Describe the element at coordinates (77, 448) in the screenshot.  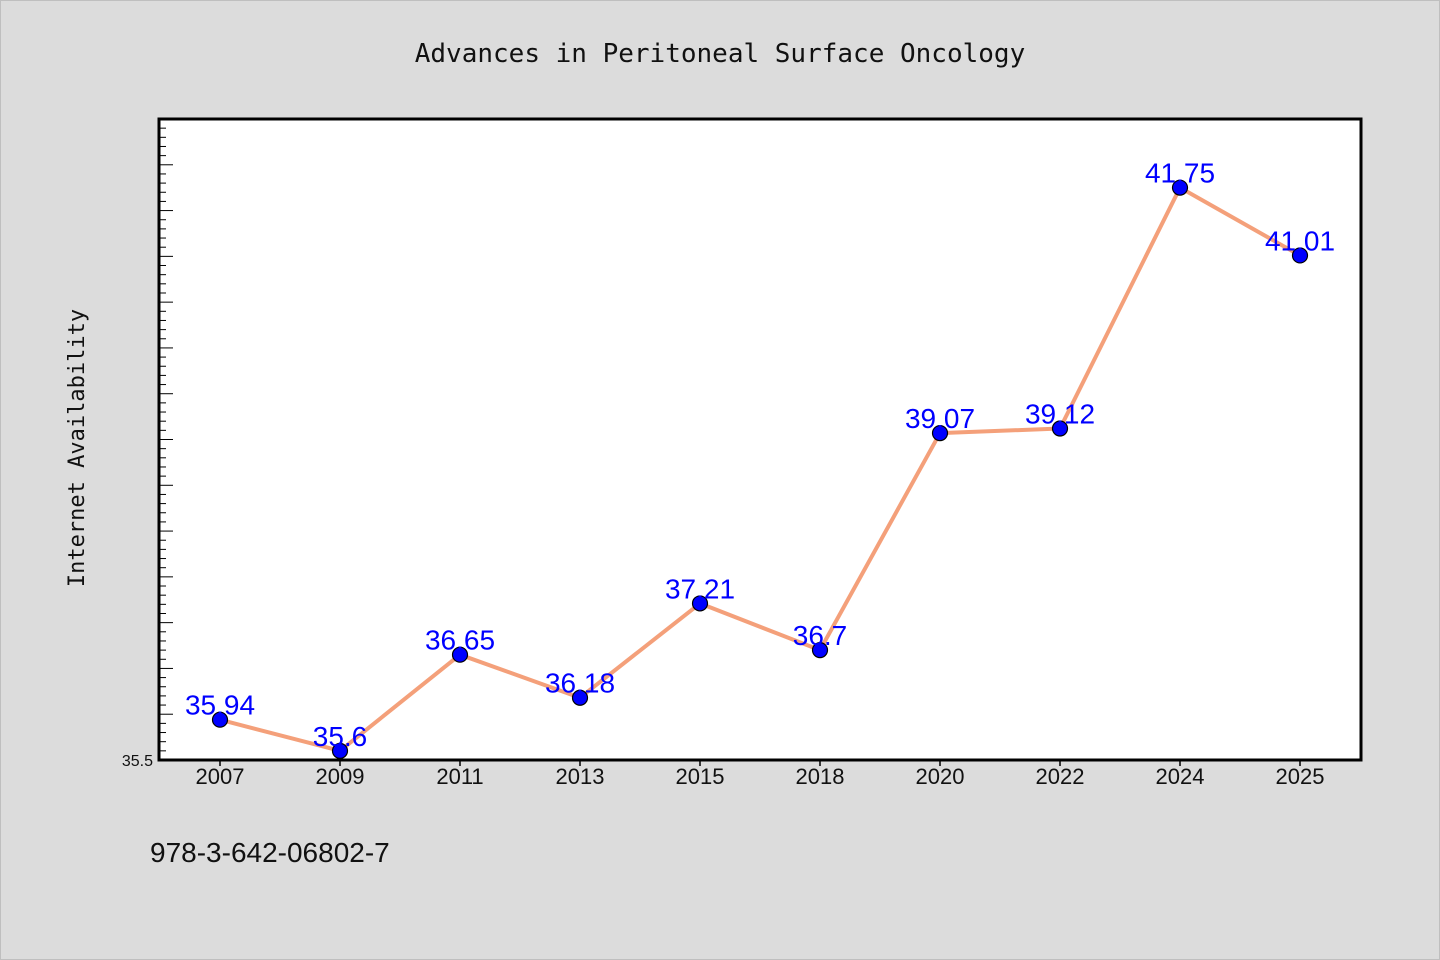
I see `y-axis-label: Internet Availability` at that location.